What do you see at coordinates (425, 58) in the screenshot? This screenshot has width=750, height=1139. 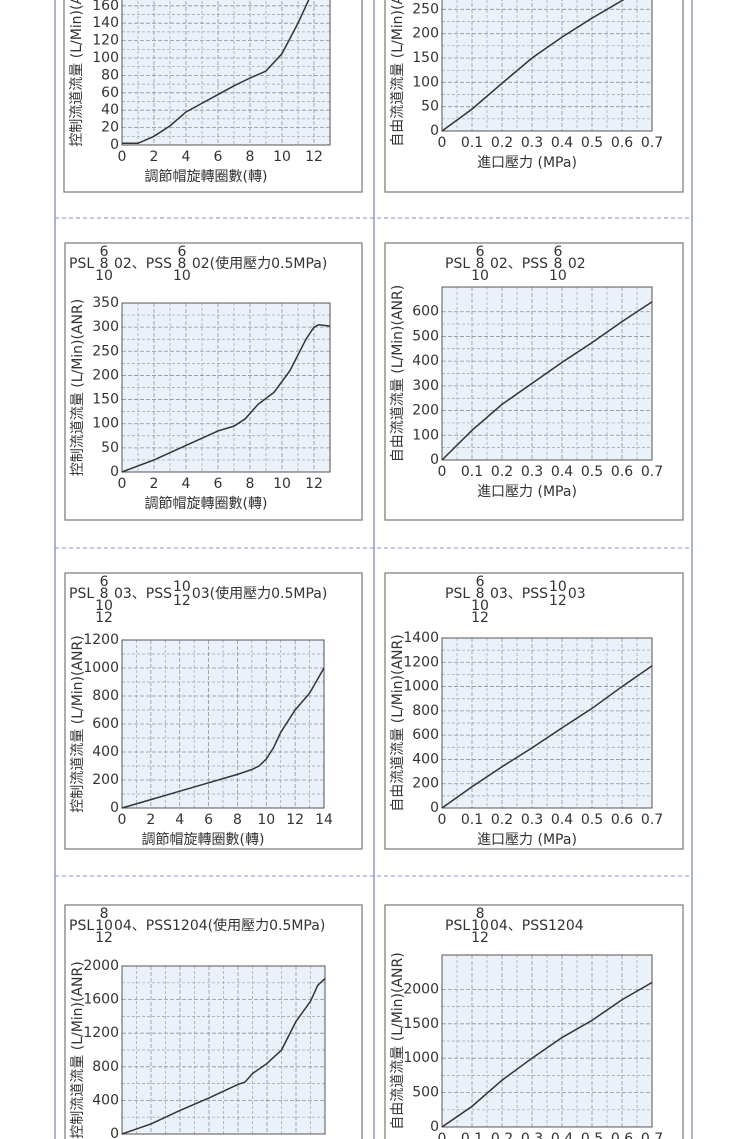 I see `y-tick-label: 150` at bounding box center [425, 58].